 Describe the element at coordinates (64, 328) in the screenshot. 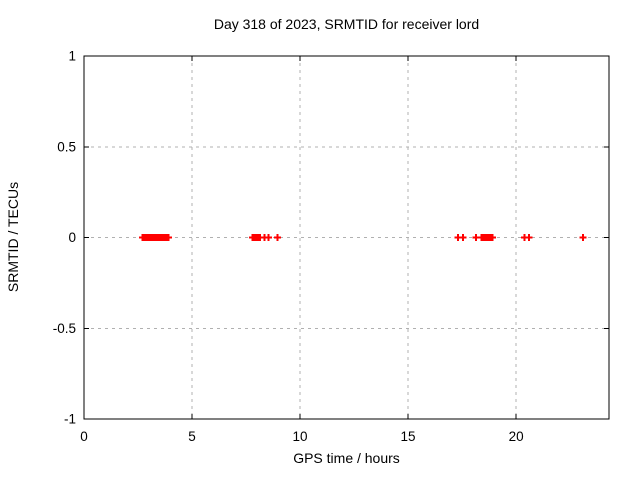

I see `y-tick-label: -0.5` at that location.